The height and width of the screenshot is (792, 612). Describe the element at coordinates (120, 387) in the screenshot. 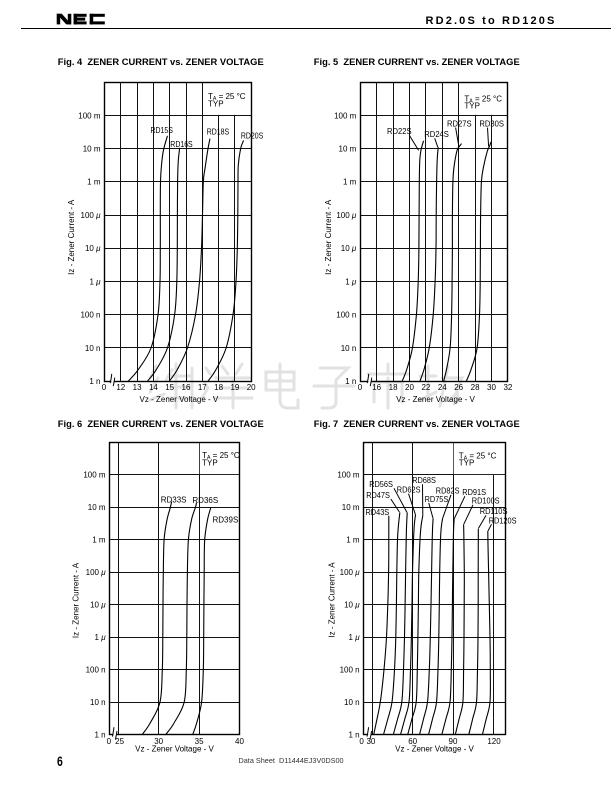

I see `svg-text: 12` at that location.